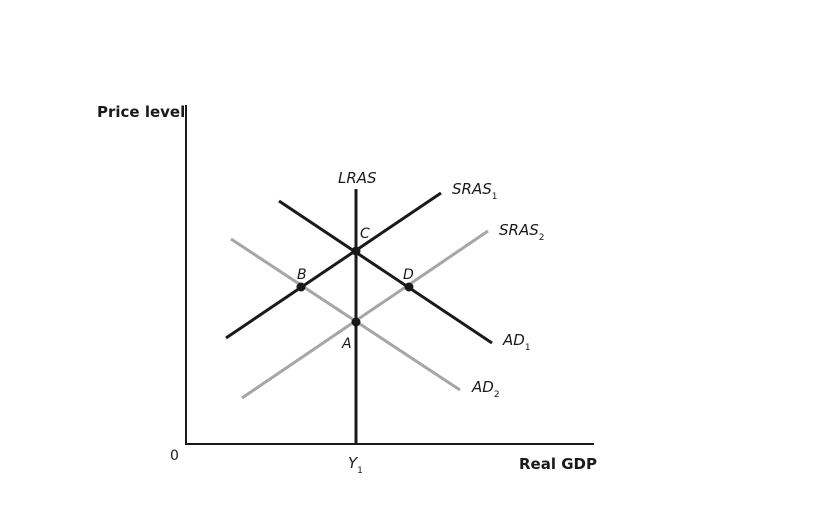 The image size is (825, 508). I want to click on sras2-label: SRAS2, so click(521, 232).